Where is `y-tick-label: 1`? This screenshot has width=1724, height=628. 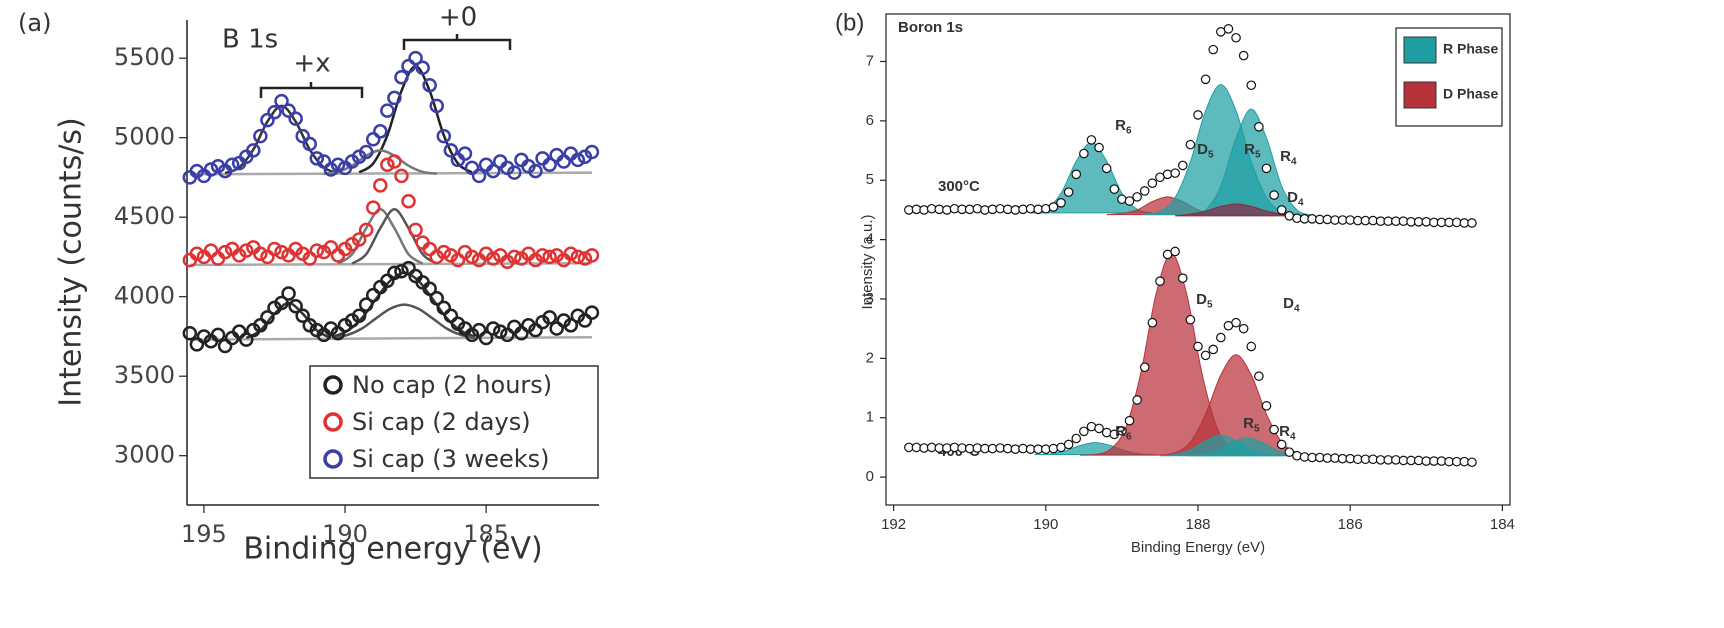 y-tick-label: 1 is located at coordinates (870, 417).